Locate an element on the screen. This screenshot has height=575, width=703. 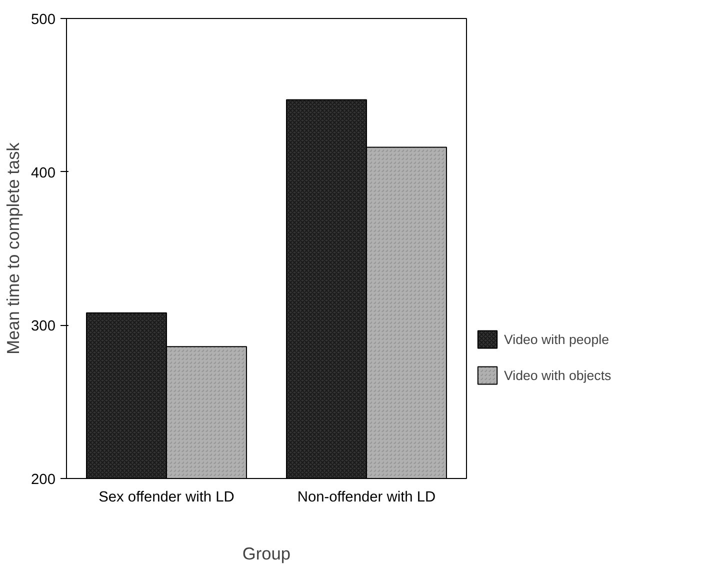
x-tick-label: Sex offender with LD is located at coordinates (166, 498).